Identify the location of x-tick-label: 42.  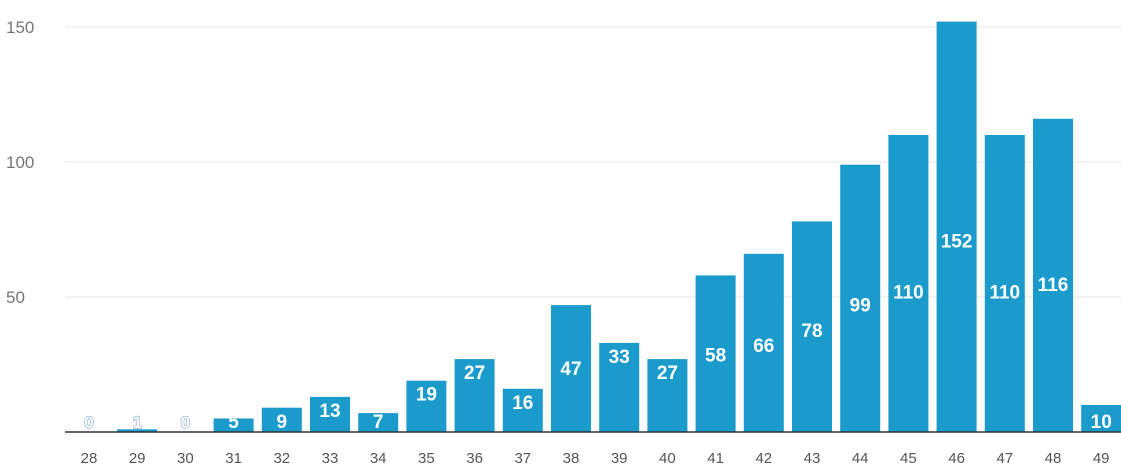
(763, 458).